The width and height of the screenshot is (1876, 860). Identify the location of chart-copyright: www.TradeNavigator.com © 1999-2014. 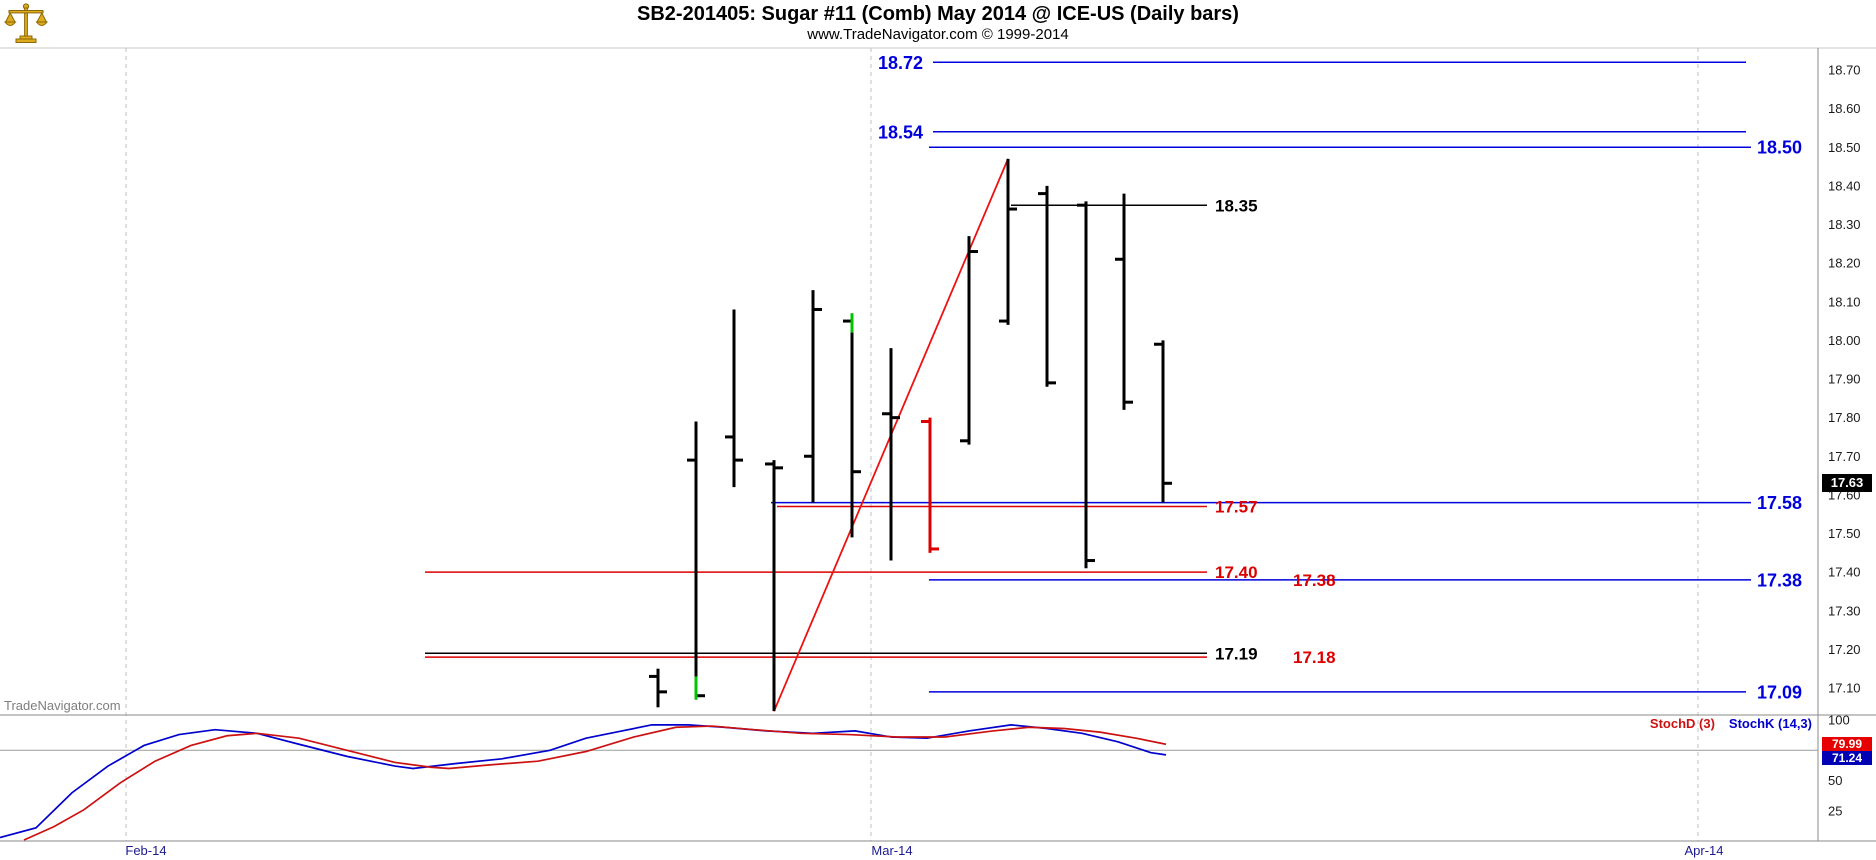
(938, 34).